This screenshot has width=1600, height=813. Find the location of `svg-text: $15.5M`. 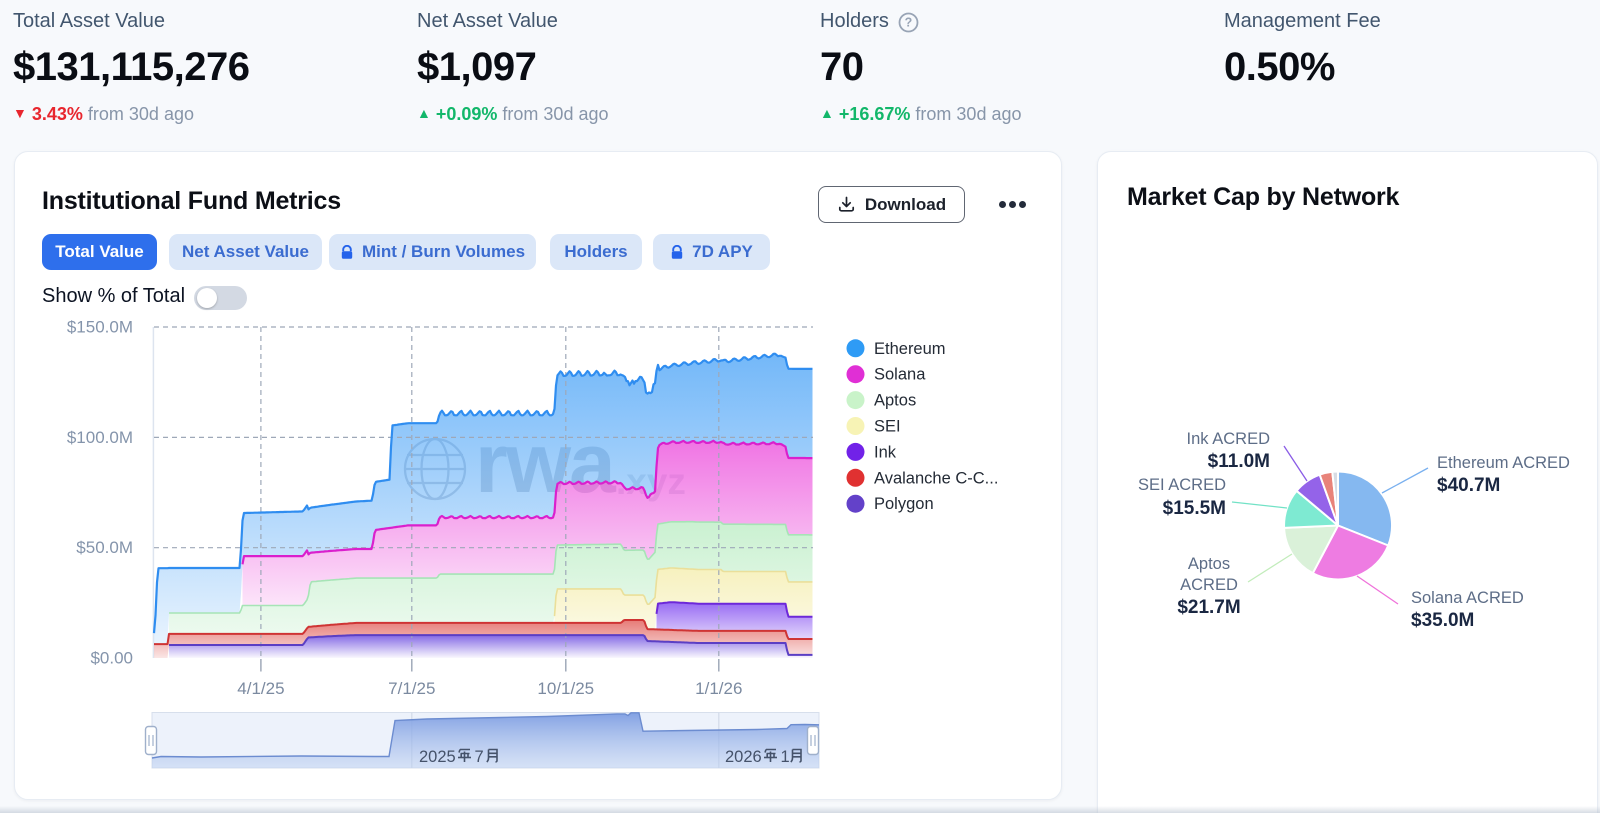

svg-text: $15.5M is located at coordinates (1194, 508).